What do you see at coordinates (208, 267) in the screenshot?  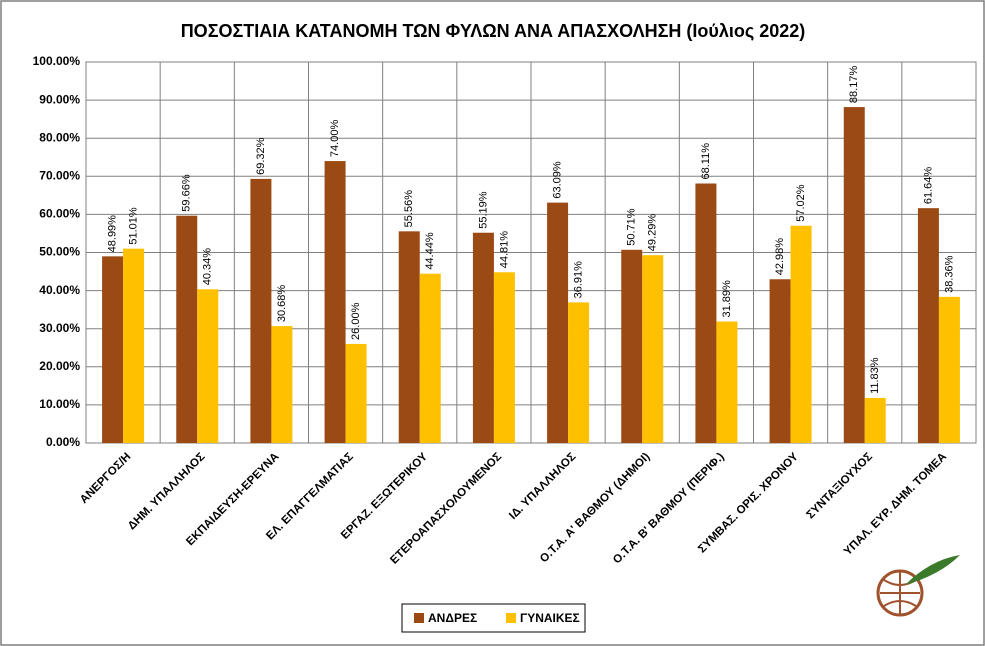 I see `value-label: 40.34%` at bounding box center [208, 267].